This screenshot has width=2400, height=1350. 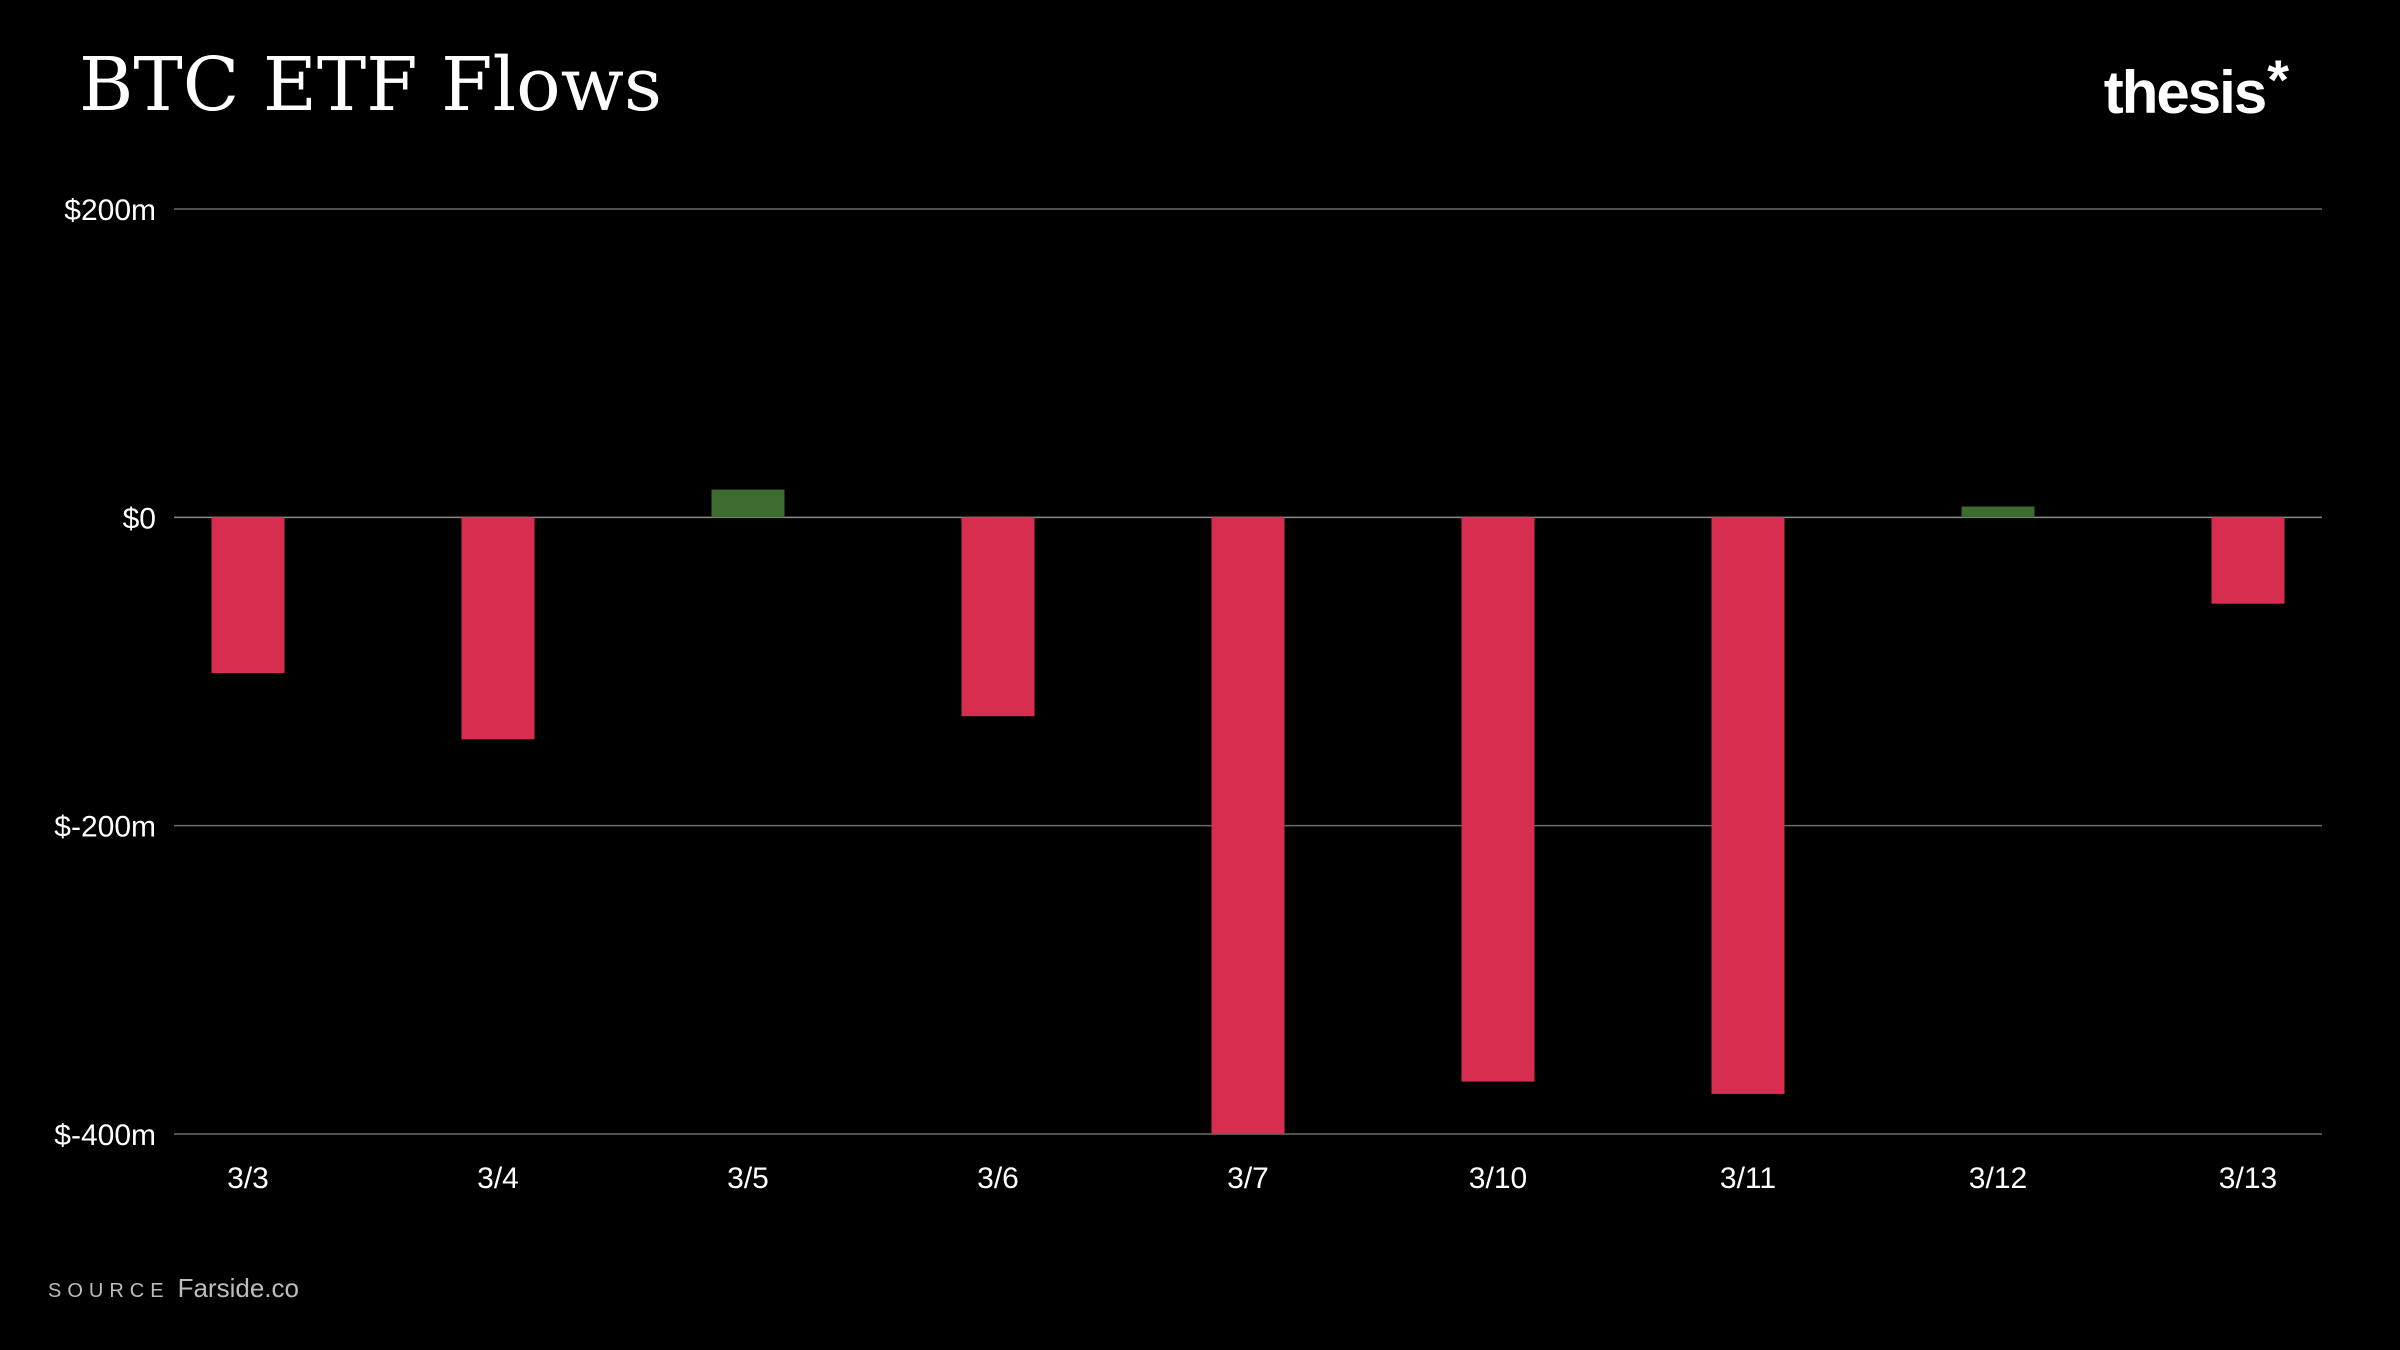 What do you see at coordinates (2248, 1178) in the screenshot?
I see `x-tick-label: 3/13` at bounding box center [2248, 1178].